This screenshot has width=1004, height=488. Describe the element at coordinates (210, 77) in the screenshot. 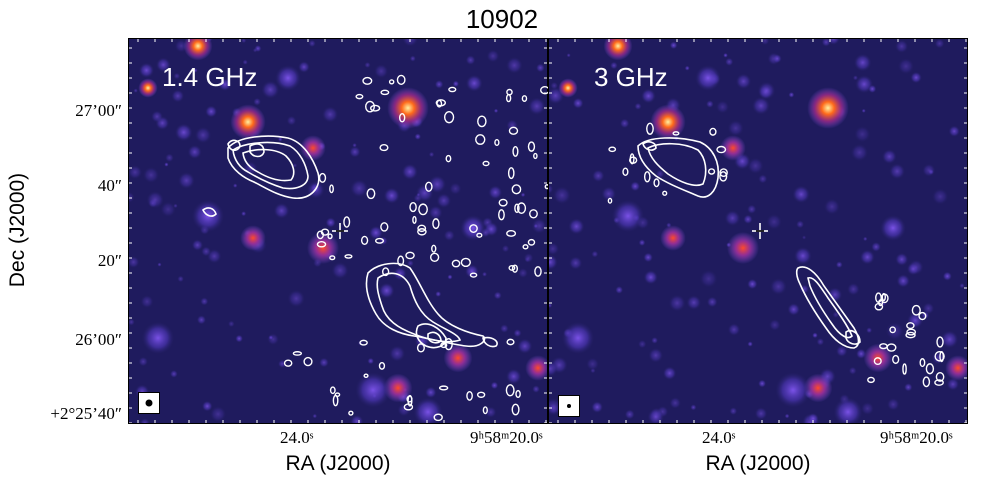

I see `frequency-label-1-4ghz: 1.4 GHz` at that location.